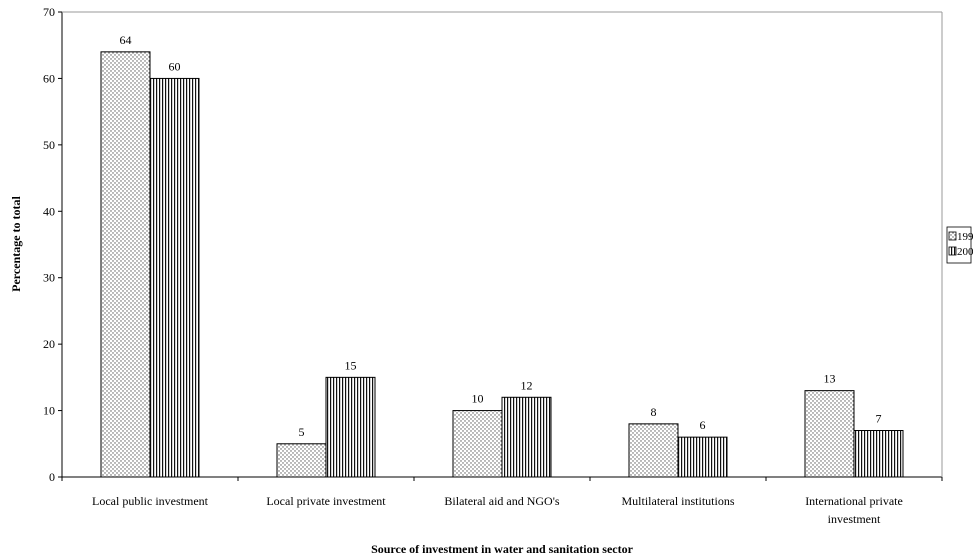 The height and width of the screenshot is (559, 973). I want to click on data-label: 60, so click(175, 66).